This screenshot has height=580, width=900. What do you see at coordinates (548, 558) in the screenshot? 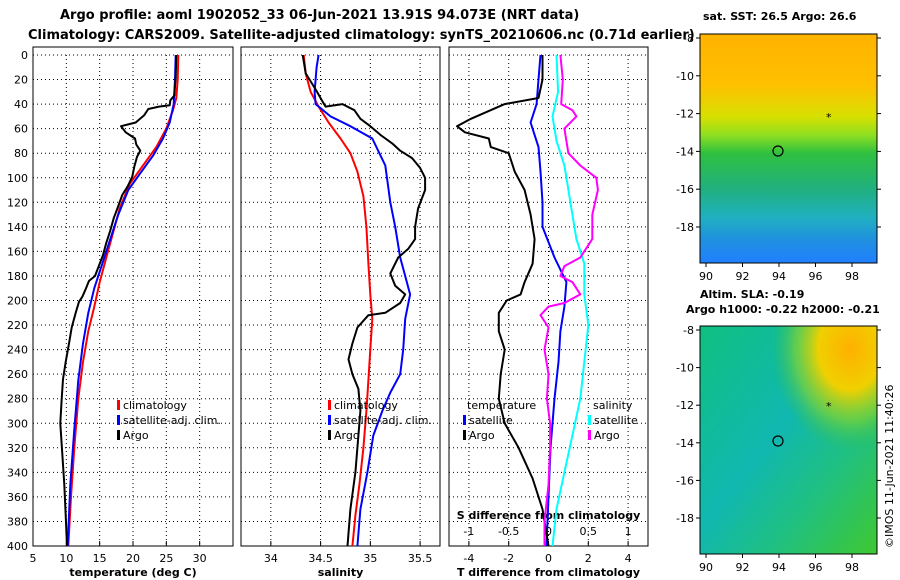
I see `x-tick-label: 0` at bounding box center [548, 558].